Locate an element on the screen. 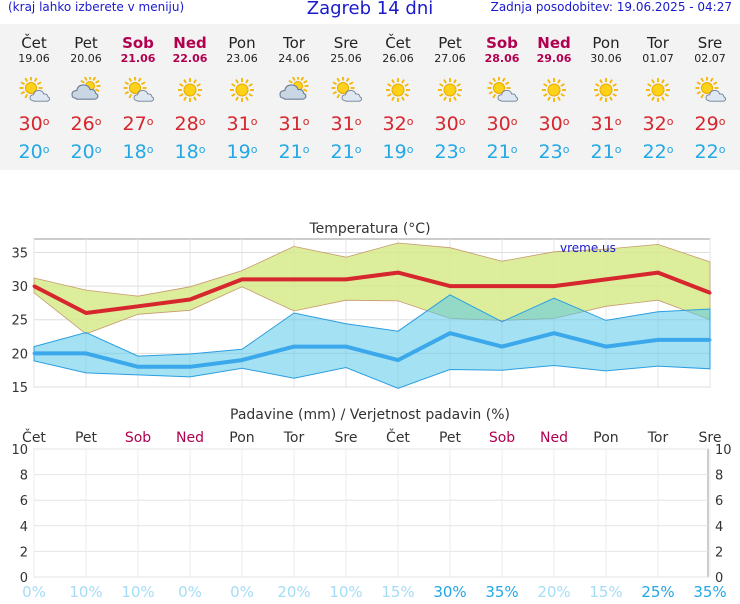 This screenshot has width=740, height=604. day-name: Pet is located at coordinates (450, 43).